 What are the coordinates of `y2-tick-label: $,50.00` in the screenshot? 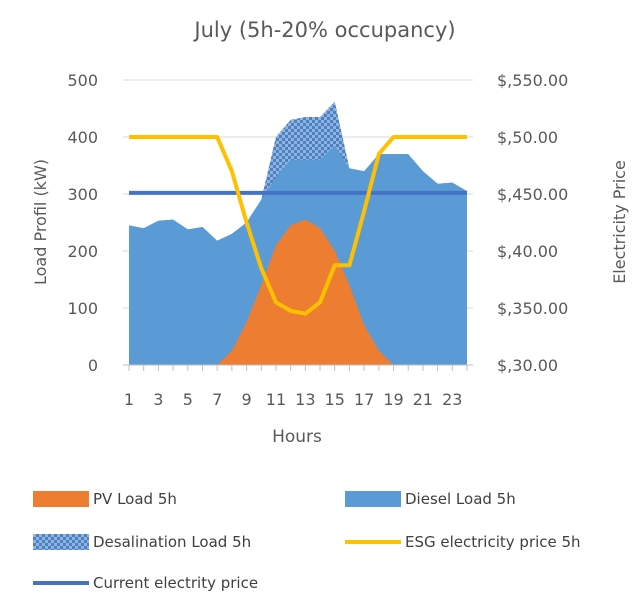 It's located at (527, 137).